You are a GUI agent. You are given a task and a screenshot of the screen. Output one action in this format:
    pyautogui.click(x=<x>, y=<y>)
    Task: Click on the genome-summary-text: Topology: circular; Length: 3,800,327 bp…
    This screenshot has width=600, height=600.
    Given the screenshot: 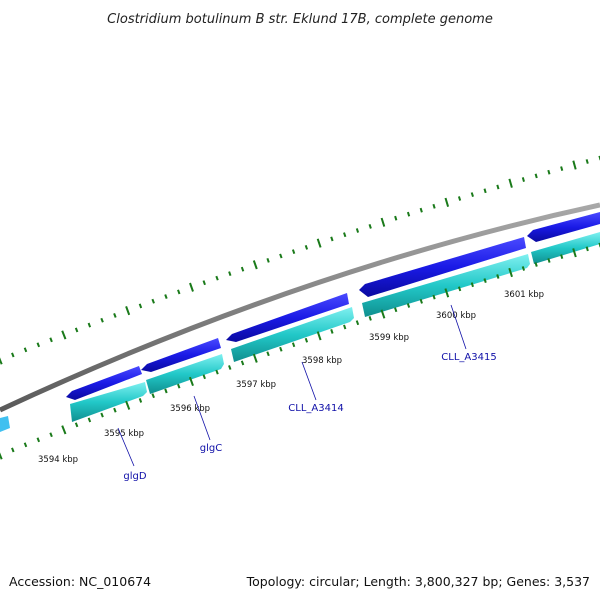 What is the action you would take?
    pyautogui.click(x=418, y=581)
    